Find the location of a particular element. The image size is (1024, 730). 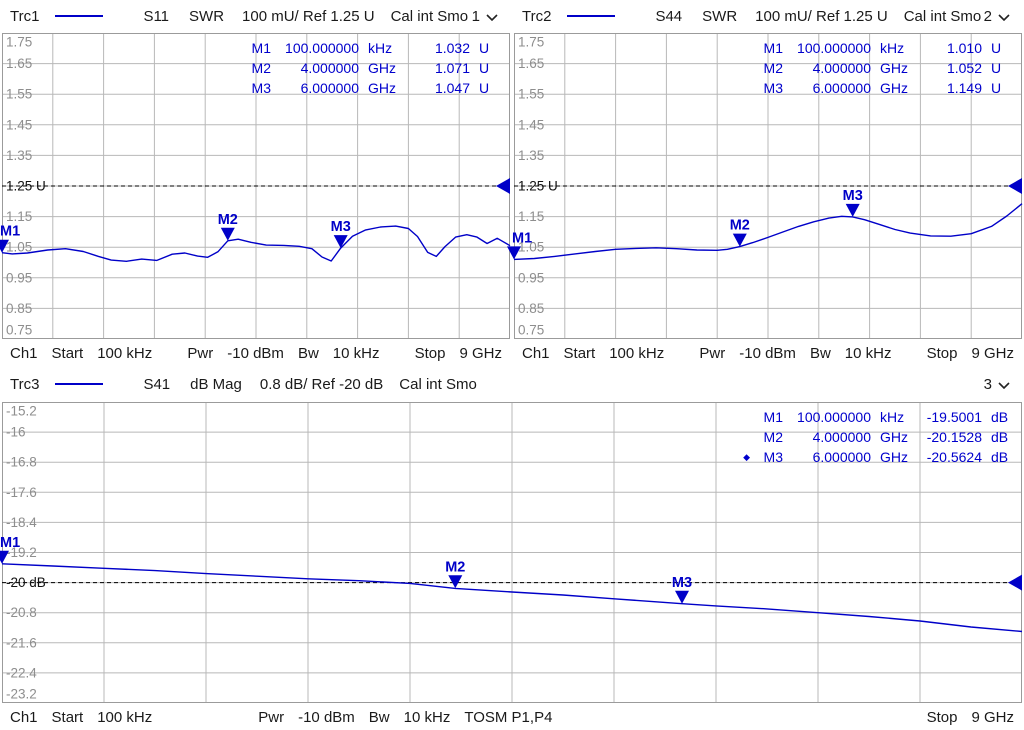

marker-value: -20.1528 is located at coordinates (954, 437).